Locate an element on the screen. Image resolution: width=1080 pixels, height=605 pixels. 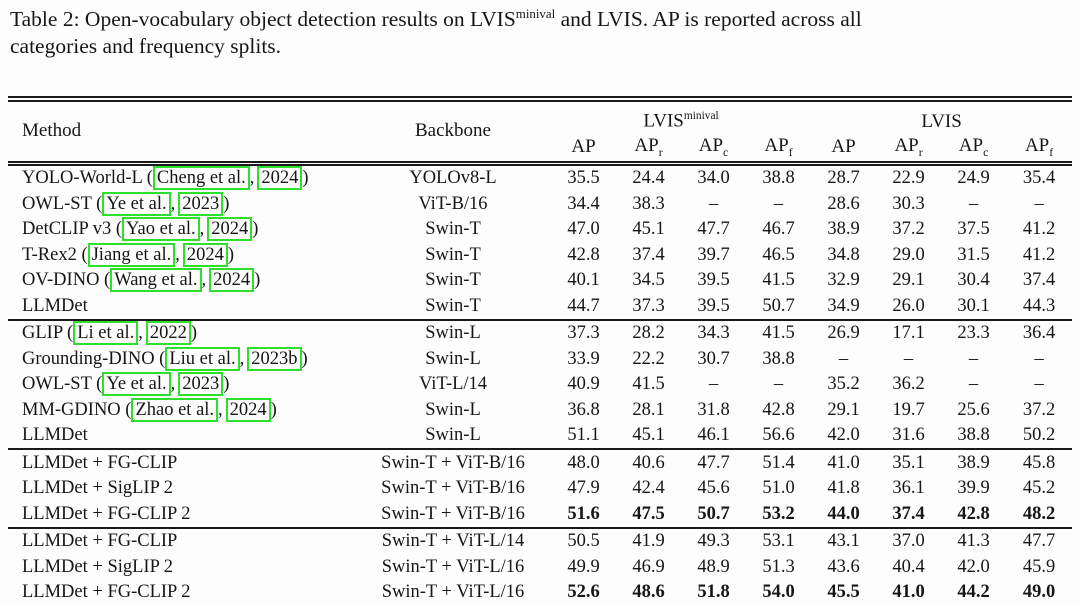
column-header-minival-ap-r: APr is located at coordinates (648, 146).